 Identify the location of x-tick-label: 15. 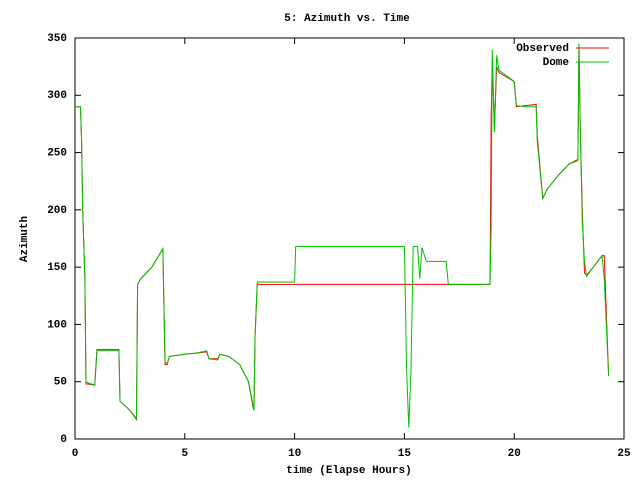
(405, 454).